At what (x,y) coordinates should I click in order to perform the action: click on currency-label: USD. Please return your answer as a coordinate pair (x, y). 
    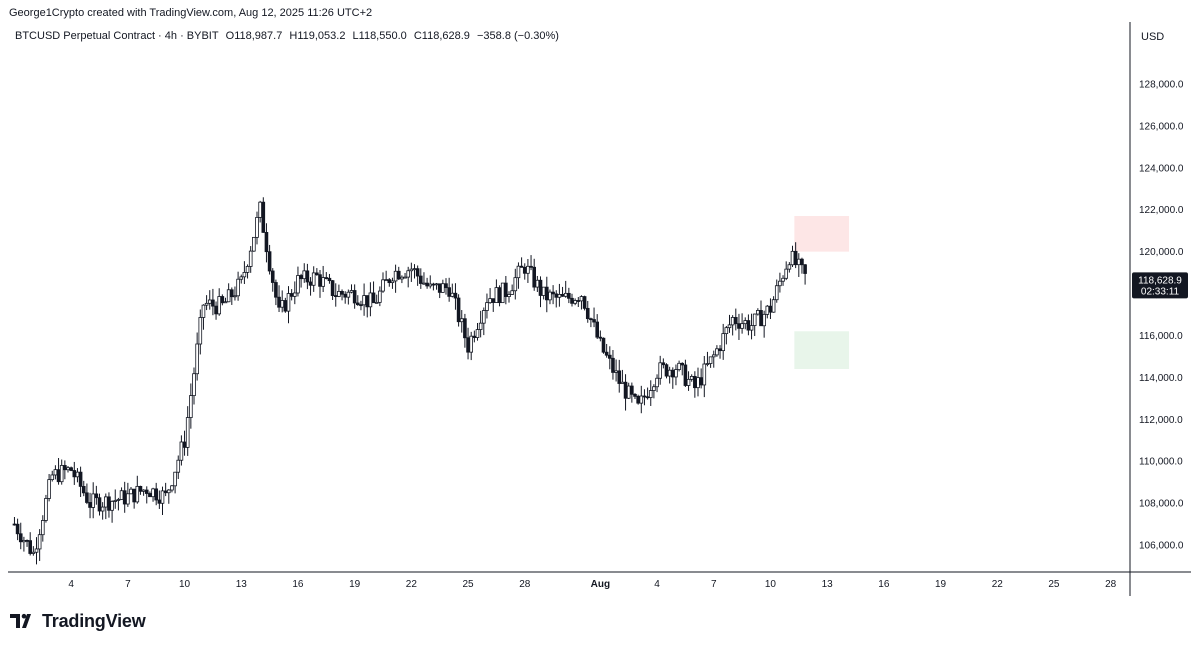
    Looking at the image, I should click on (1153, 37).